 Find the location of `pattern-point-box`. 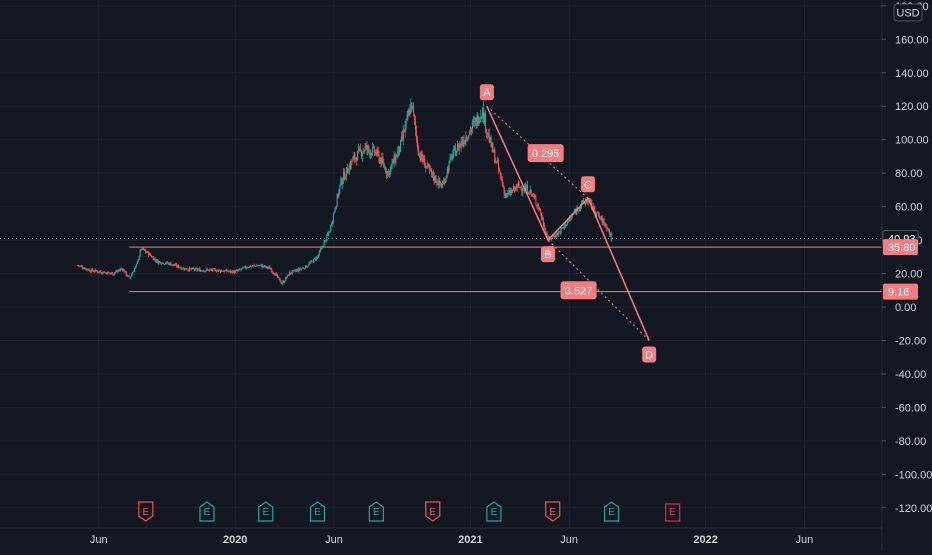

pattern-point-box is located at coordinates (486, 92).